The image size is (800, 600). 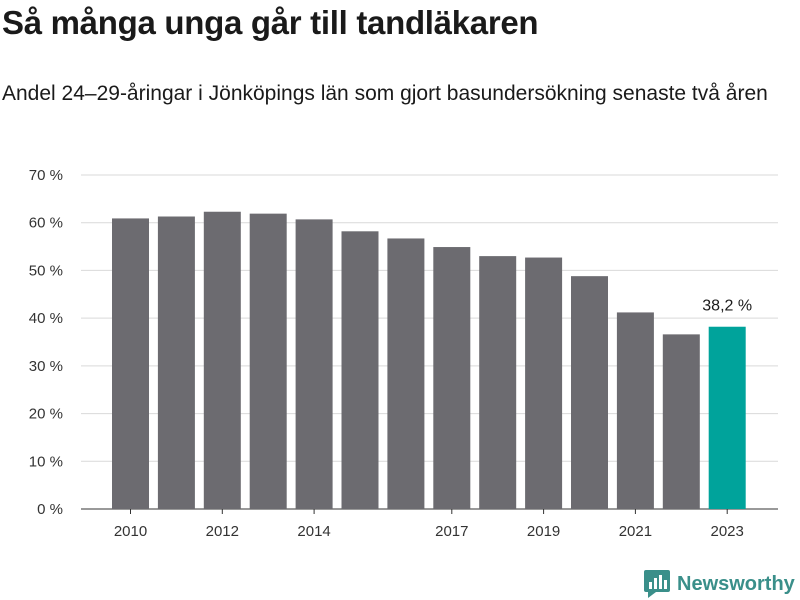 I want to click on data-label: 38,2 %, so click(x=727, y=306).